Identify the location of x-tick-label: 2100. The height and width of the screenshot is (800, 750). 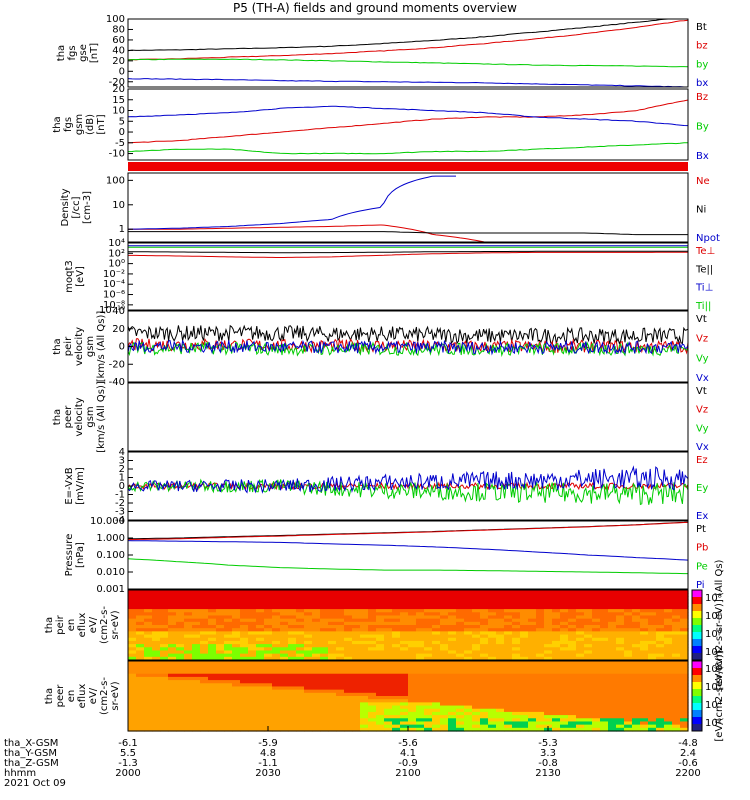
(407, 773).